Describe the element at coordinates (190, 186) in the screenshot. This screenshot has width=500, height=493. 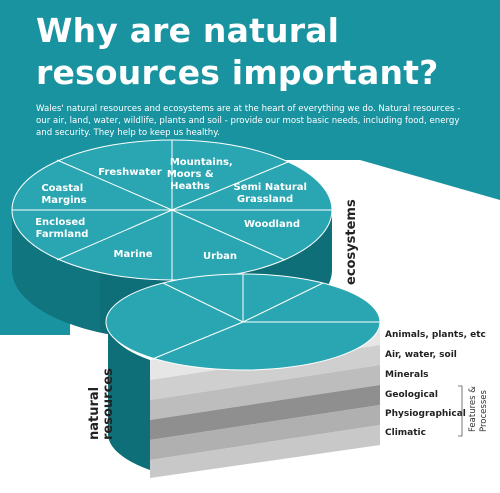
I see `segment-label: Heaths` at that location.